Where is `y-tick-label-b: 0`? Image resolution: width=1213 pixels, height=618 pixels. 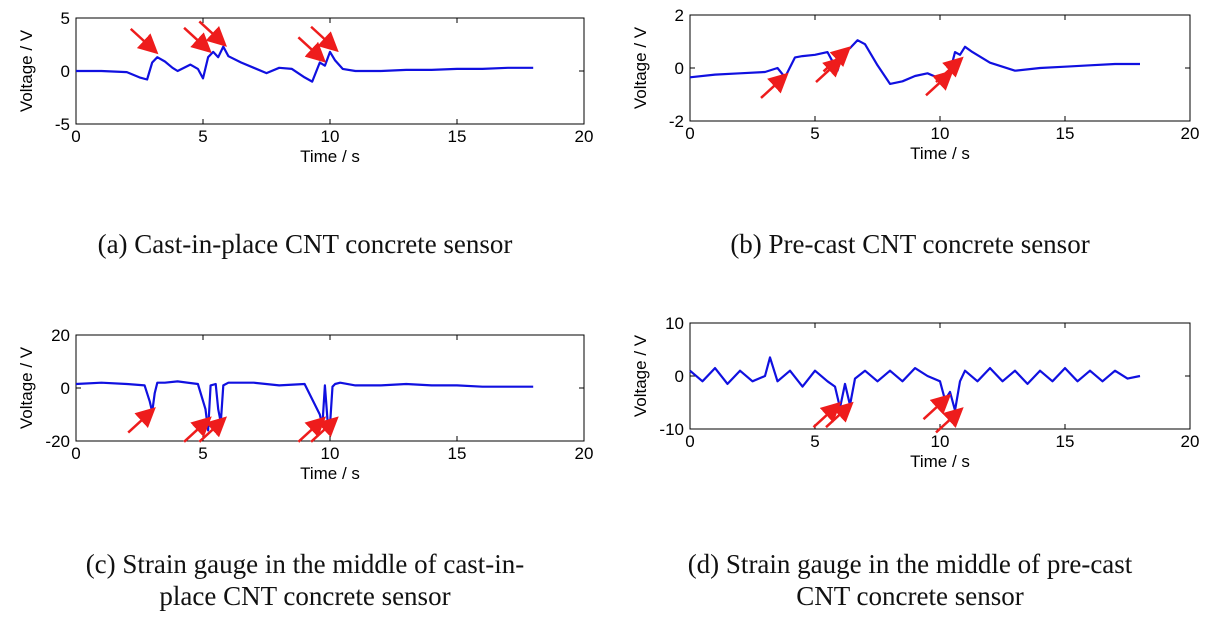
y-tick-label-b: 0 is located at coordinates (679, 68).